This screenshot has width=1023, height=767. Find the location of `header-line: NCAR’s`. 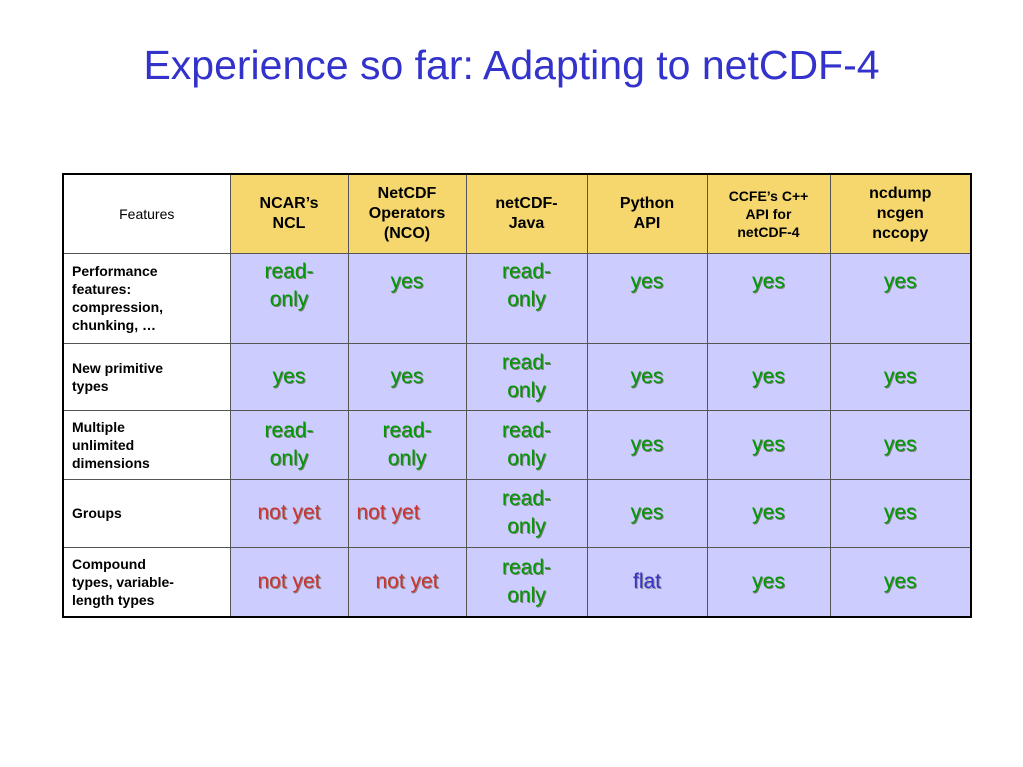

header-line: NCAR’s is located at coordinates (289, 203).